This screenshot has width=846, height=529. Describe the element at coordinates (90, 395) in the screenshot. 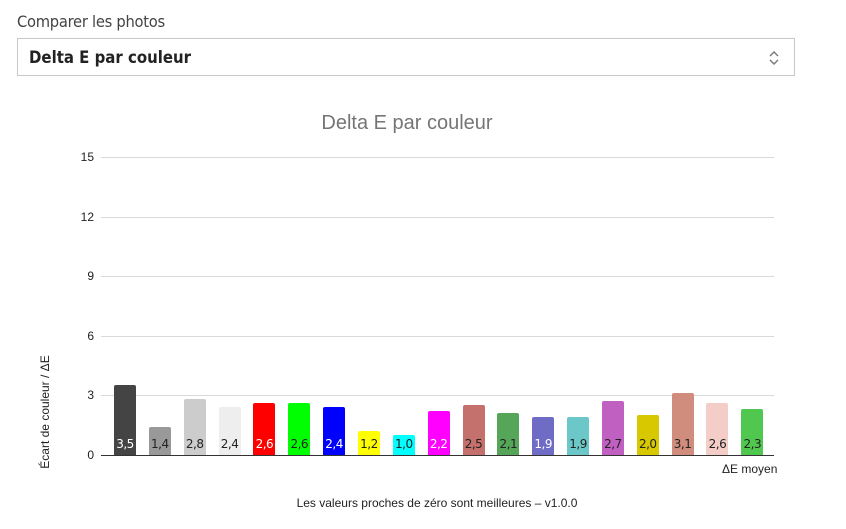

I see `y-tick-label: 3` at that location.